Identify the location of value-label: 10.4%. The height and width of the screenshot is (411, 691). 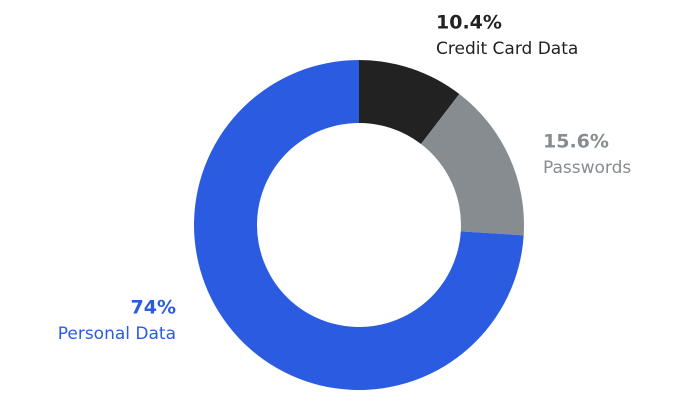
(469, 23).